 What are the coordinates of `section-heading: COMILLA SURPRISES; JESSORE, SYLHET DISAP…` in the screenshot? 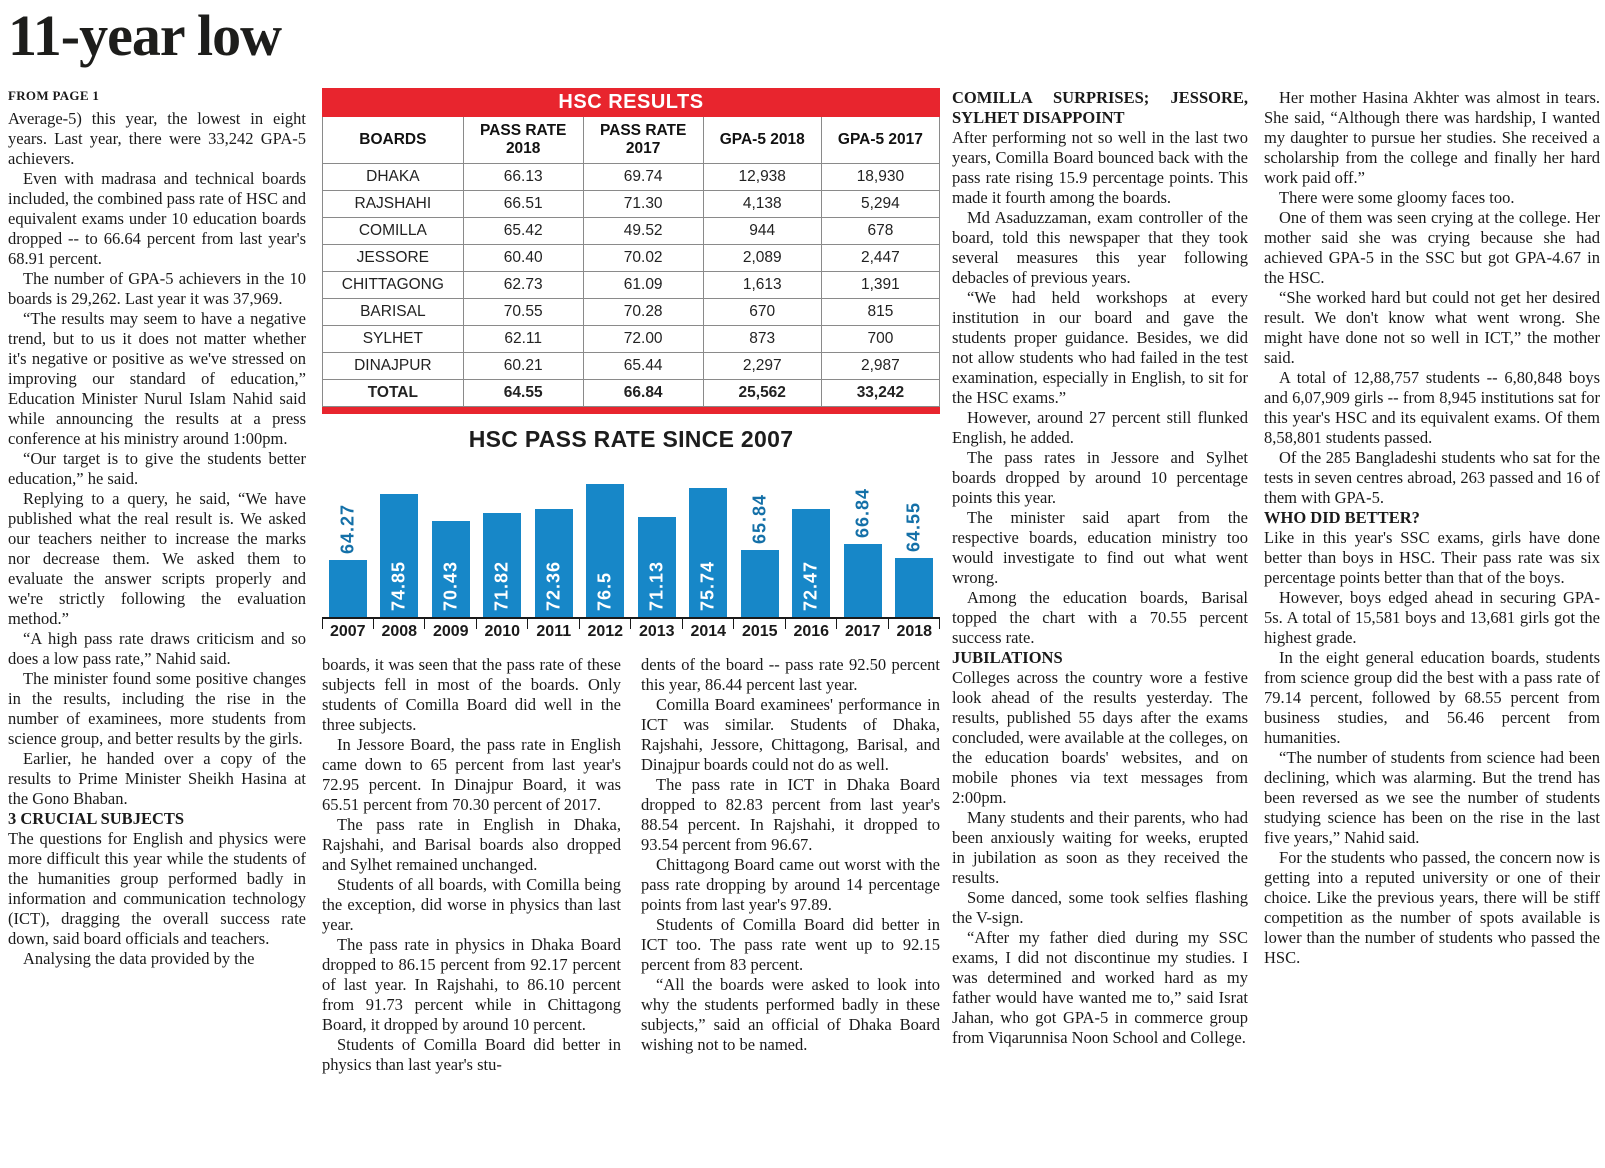 It's located at (1100, 107).